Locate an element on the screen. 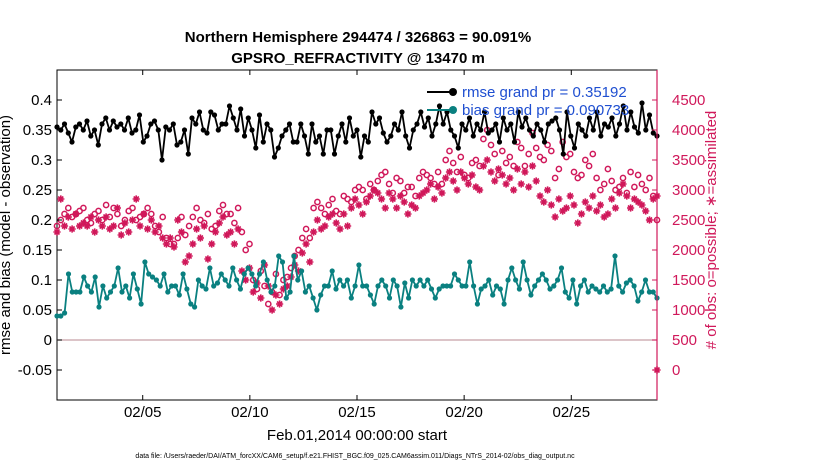  left-y-tick-label: 0.2 is located at coordinates (41, 220).